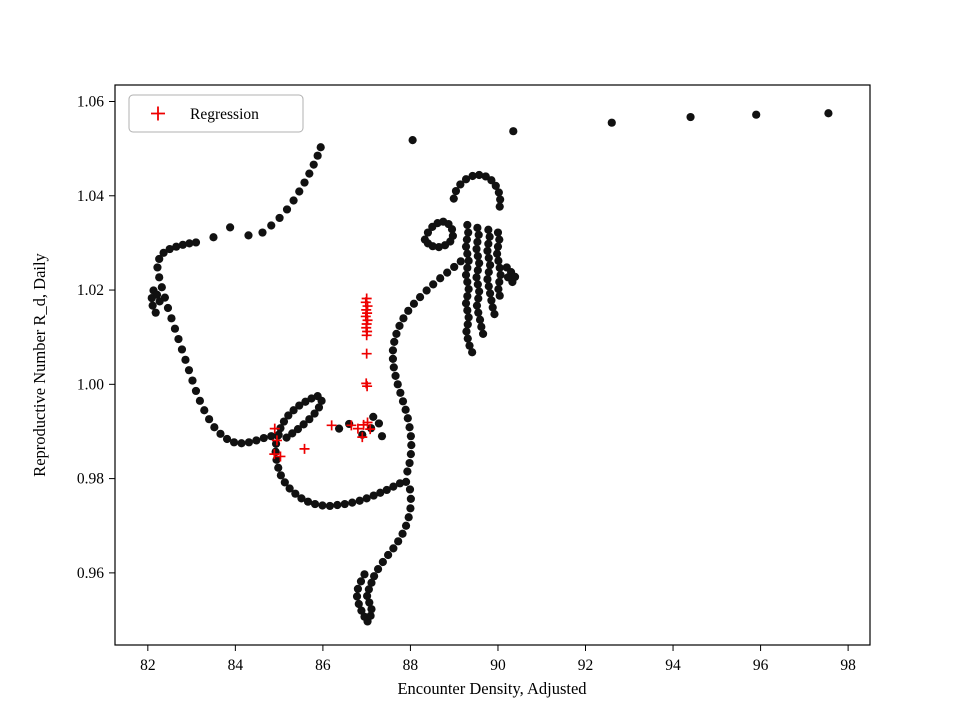 The height and width of the screenshot is (725, 960). I want to click on legend-label: Regression, so click(224, 114).